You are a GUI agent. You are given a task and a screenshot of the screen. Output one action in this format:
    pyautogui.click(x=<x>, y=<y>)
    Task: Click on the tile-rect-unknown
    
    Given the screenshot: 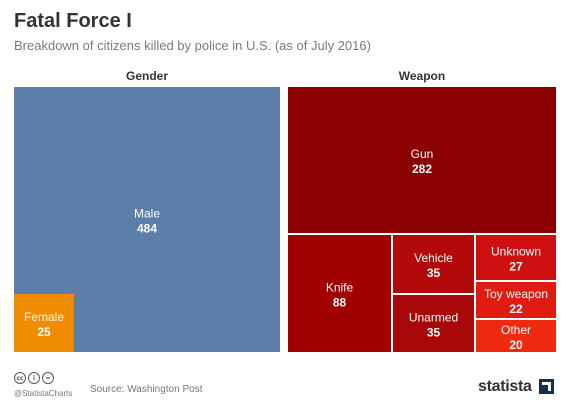 What is the action you would take?
    pyautogui.click(x=516, y=257)
    